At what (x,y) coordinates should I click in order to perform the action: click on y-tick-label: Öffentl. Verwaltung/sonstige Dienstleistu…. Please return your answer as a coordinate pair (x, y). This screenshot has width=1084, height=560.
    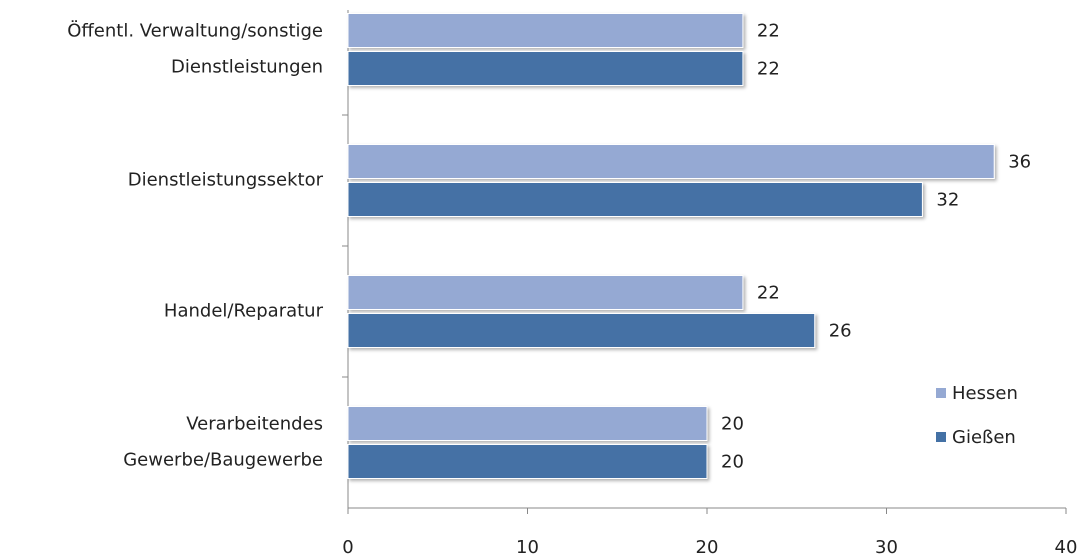
    Looking at the image, I should click on (195, 49).